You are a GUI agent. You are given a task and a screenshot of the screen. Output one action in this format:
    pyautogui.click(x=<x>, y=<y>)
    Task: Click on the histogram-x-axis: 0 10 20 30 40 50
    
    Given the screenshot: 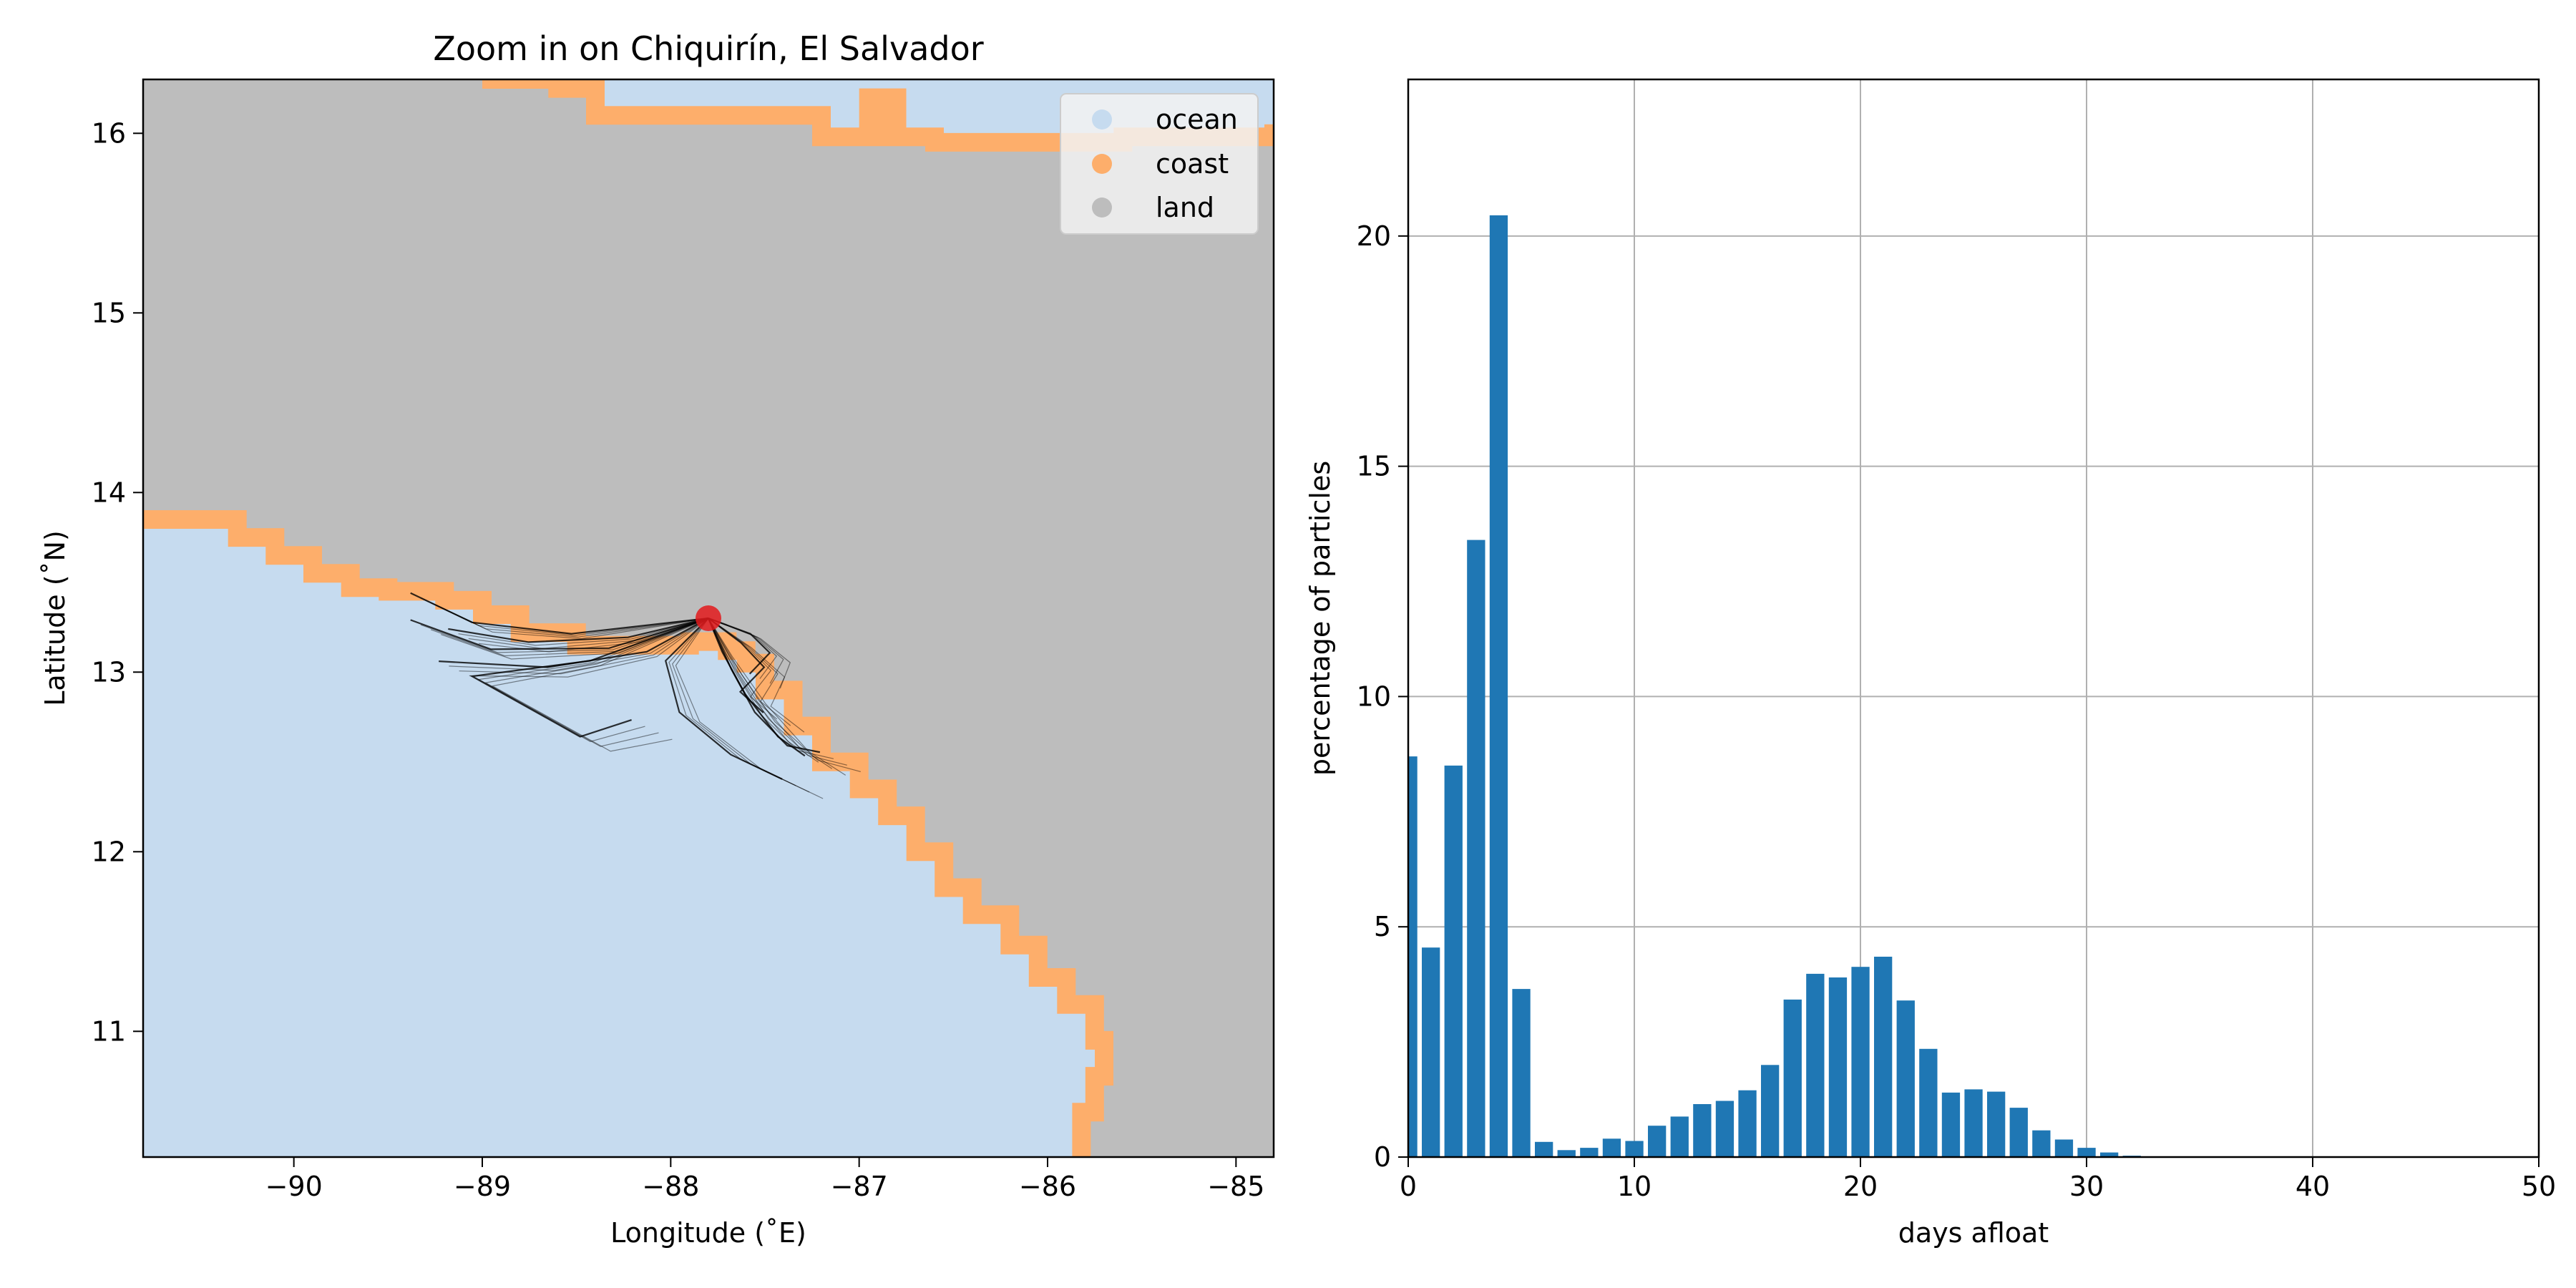 What is the action you would take?
    pyautogui.click(x=1978, y=1179)
    